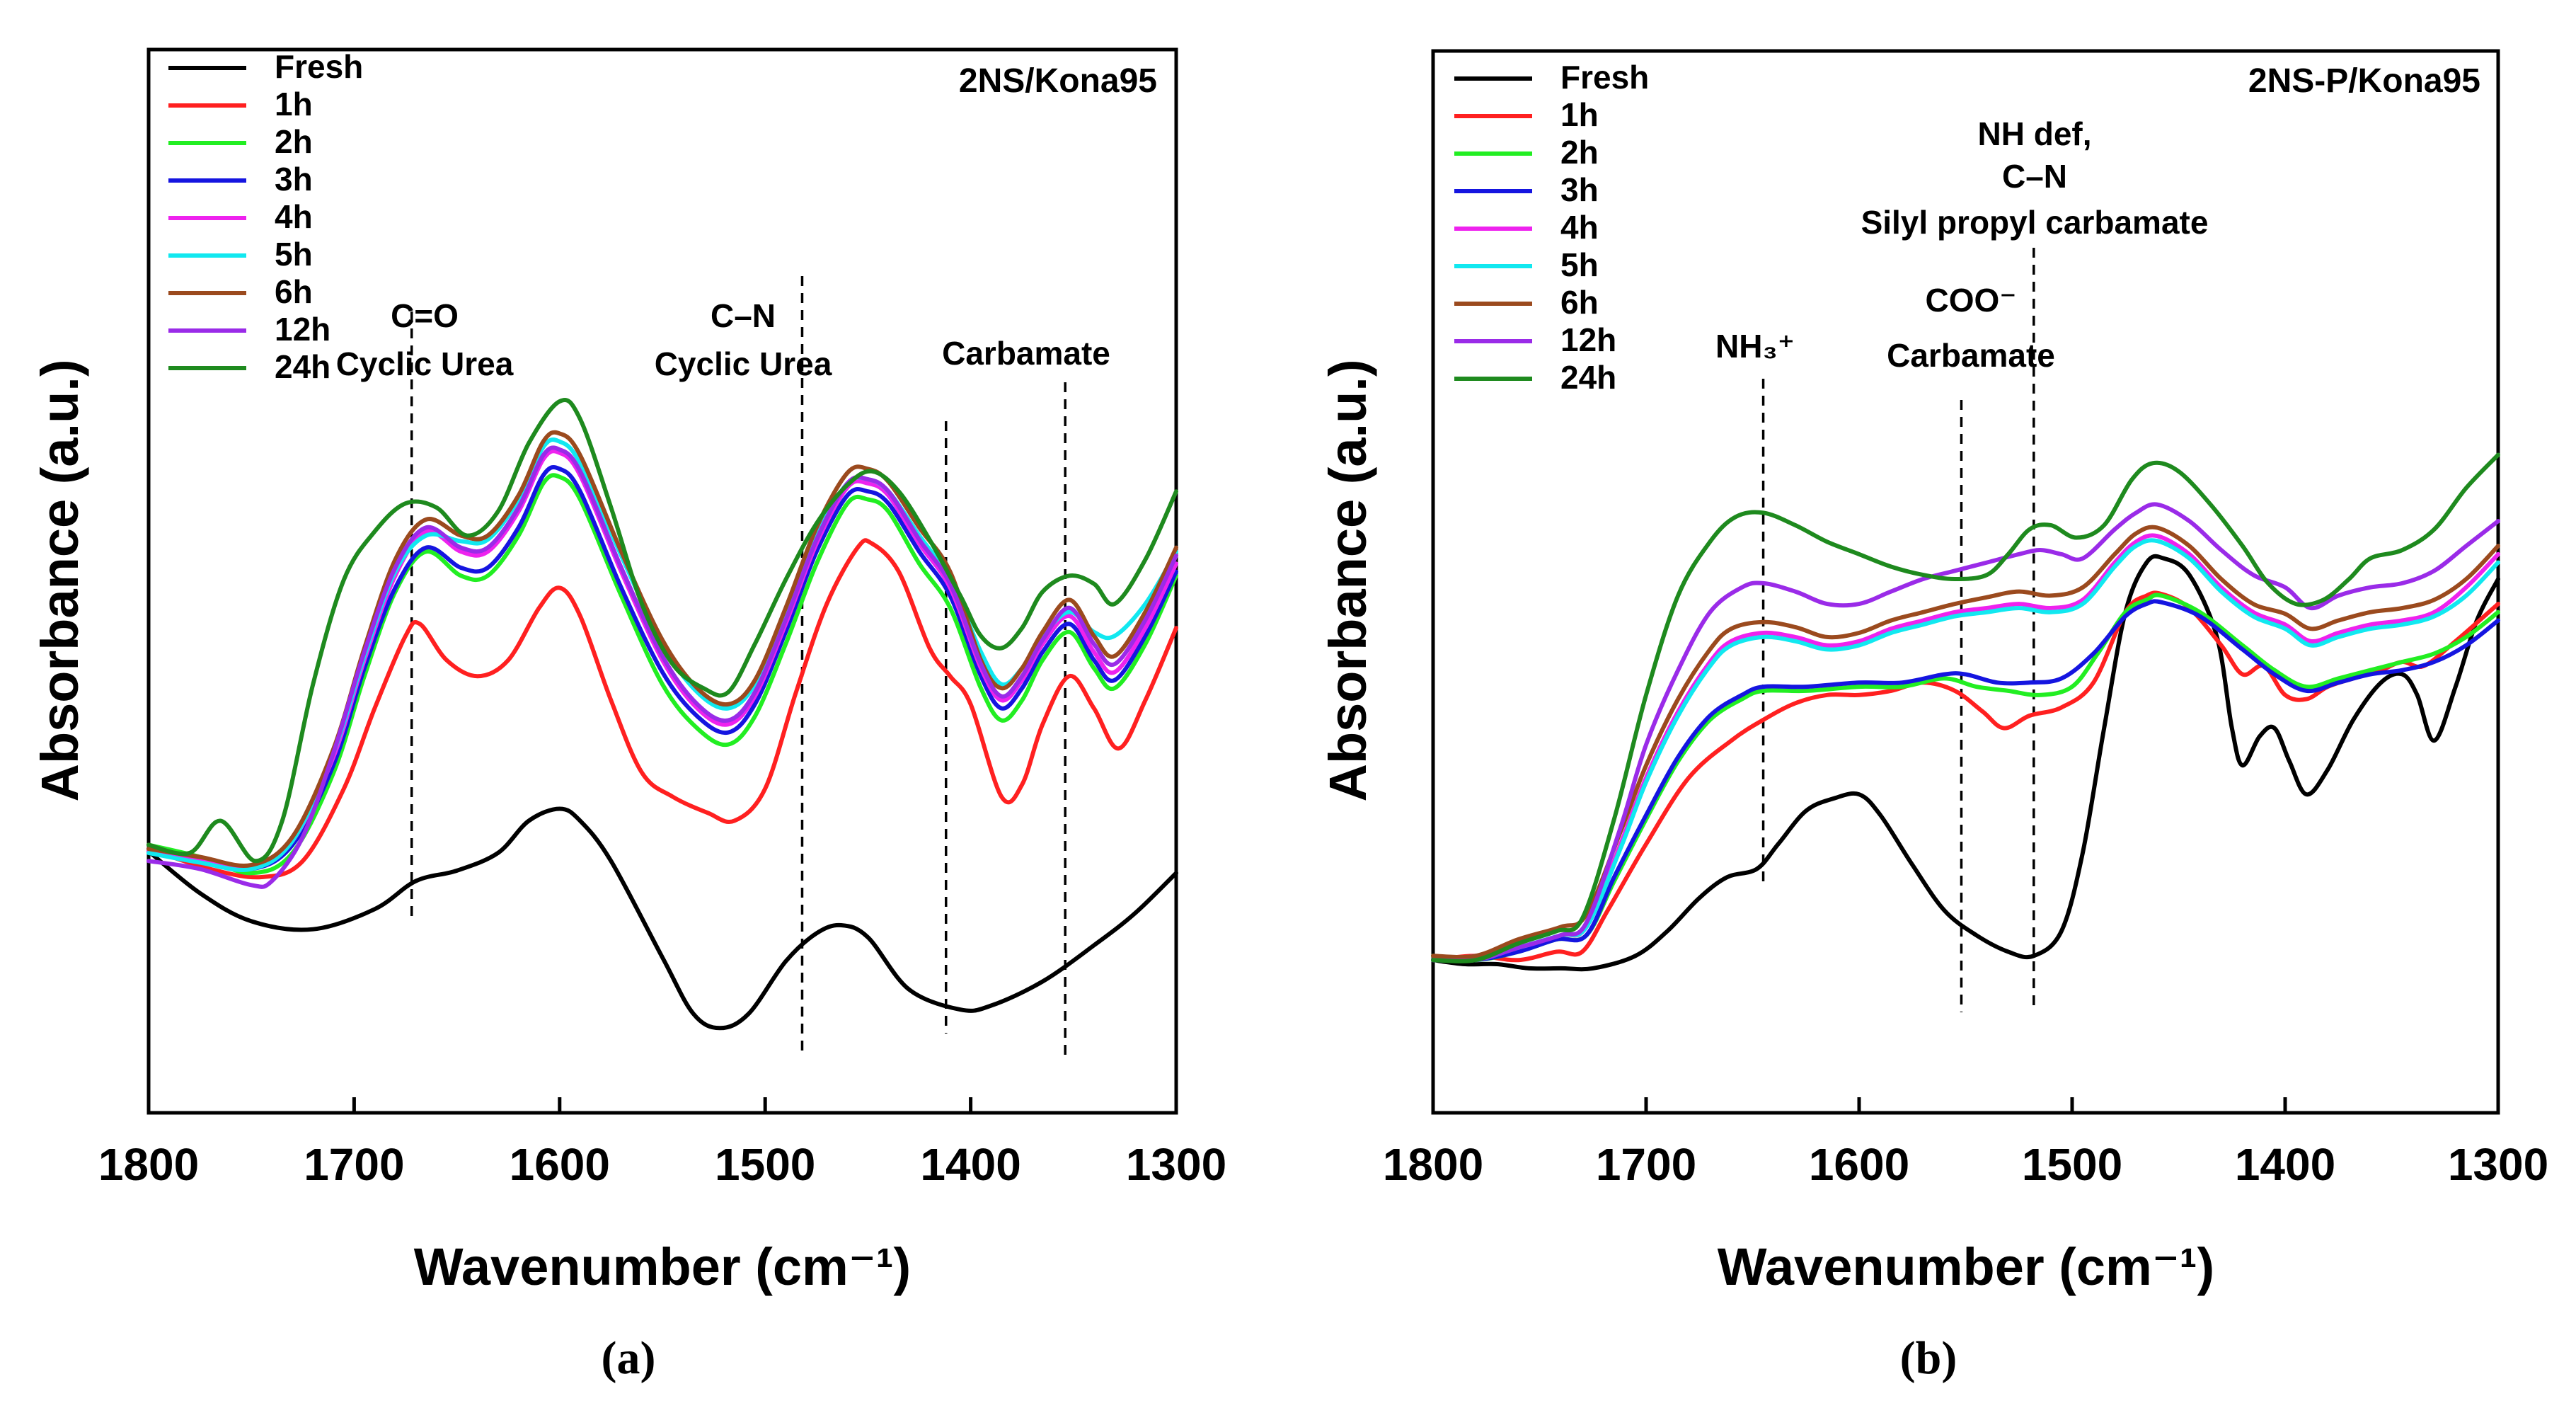 This screenshot has width=2576, height=1408. What do you see at coordinates (1058, 81) in the screenshot?
I see `chart-title: 2NS/Kona95` at bounding box center [1058, 81].